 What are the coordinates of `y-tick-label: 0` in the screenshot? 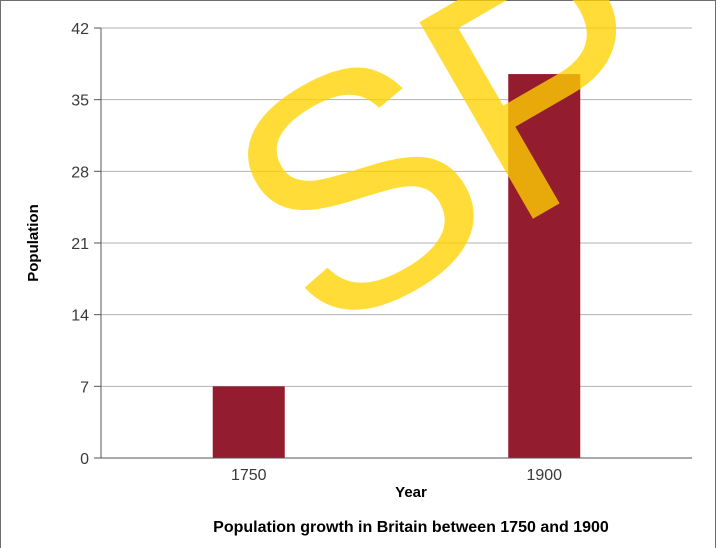 It's located at (84, 459).